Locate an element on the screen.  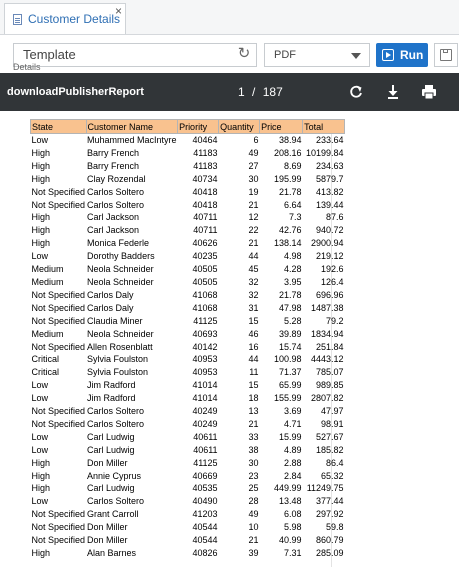
print-icon is located at coordinates (429, 92).